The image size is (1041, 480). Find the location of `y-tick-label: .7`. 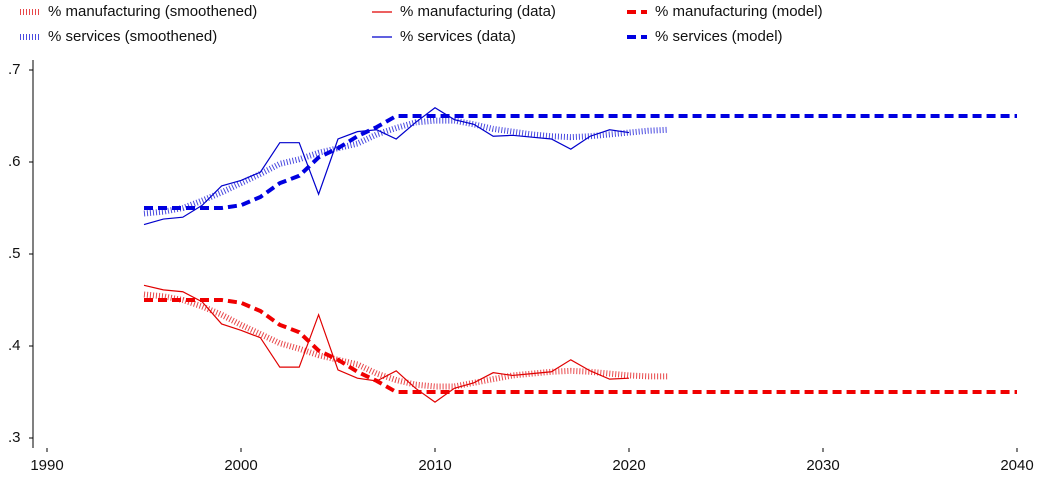

y-tick-label: .7 is located at coordinates (14, 69).